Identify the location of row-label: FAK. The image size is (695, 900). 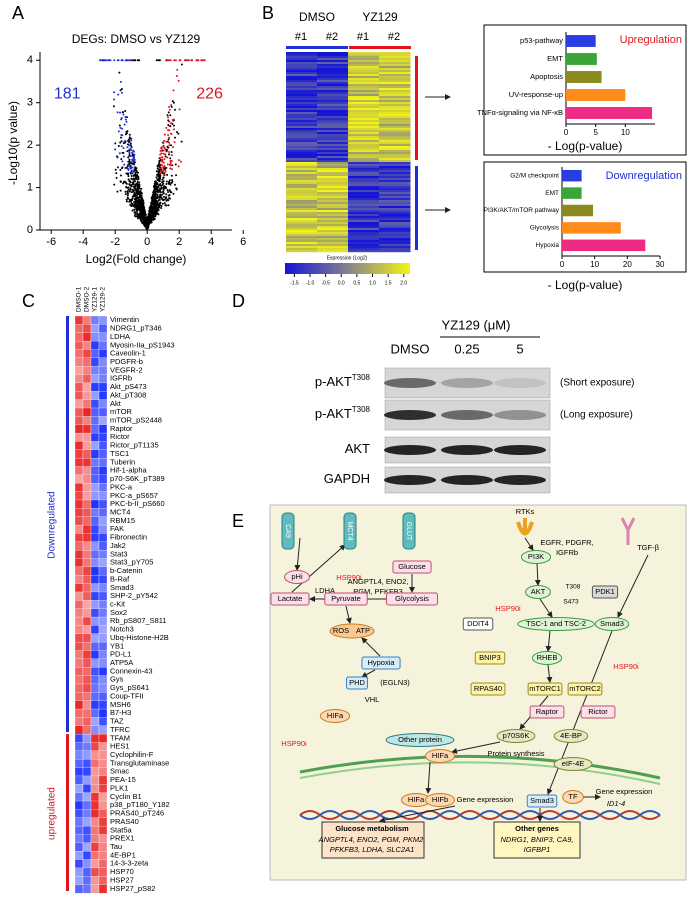
(117, 528).